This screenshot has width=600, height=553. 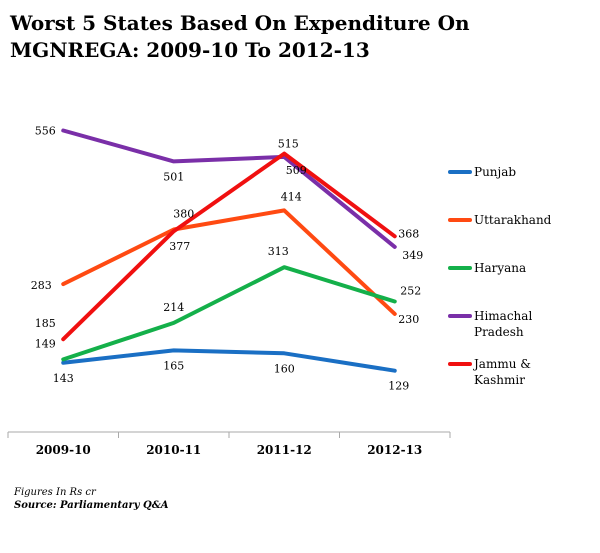 What do you see at coordinates (173, 176) in the screenshot?
I see `data-label-himachal-pradesh: 501` at bounding box center [173, 176].